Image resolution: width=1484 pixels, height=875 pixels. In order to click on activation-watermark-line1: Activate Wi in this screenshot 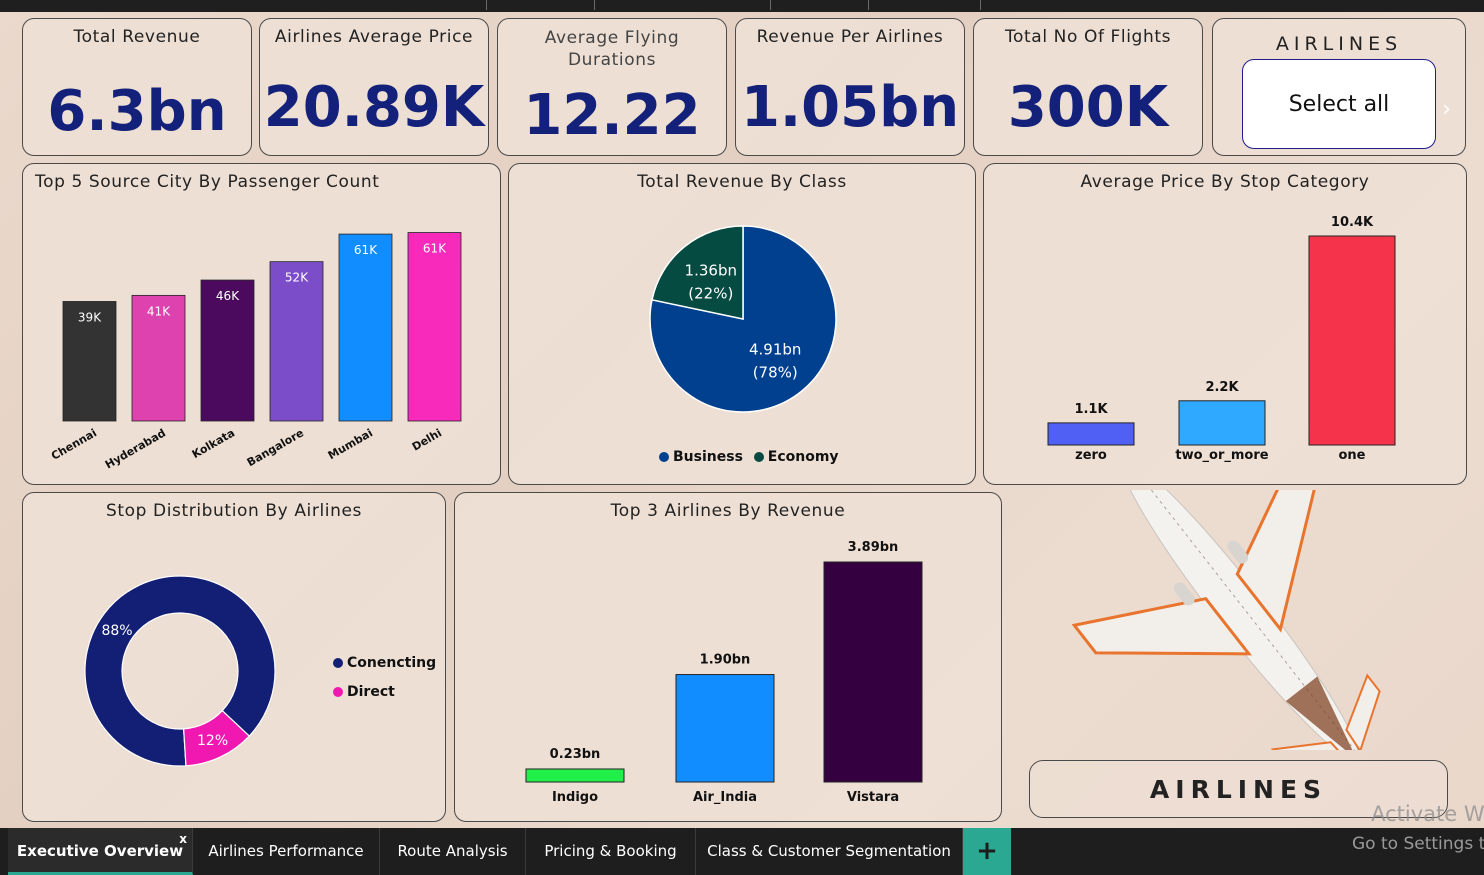, I will do `click(1427, 814)`.